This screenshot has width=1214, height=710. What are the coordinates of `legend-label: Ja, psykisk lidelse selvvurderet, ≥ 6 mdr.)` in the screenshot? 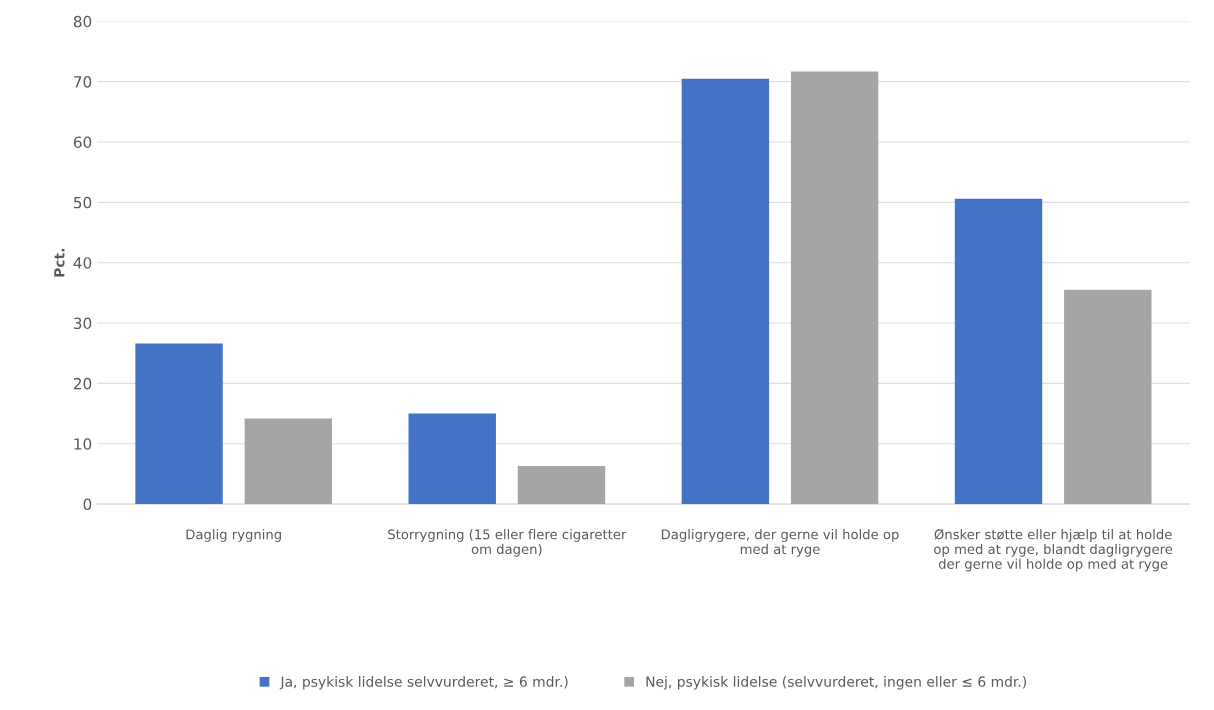 It's located at (423, 683).